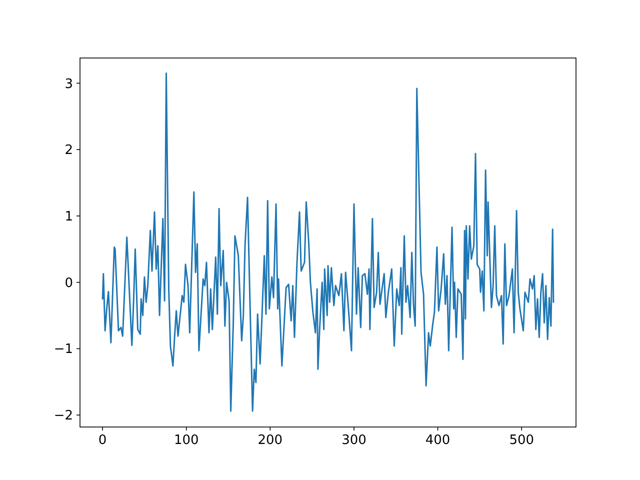 The image size is (640, 480). I want to click on x-tick-label: 0, so click(102, 440).